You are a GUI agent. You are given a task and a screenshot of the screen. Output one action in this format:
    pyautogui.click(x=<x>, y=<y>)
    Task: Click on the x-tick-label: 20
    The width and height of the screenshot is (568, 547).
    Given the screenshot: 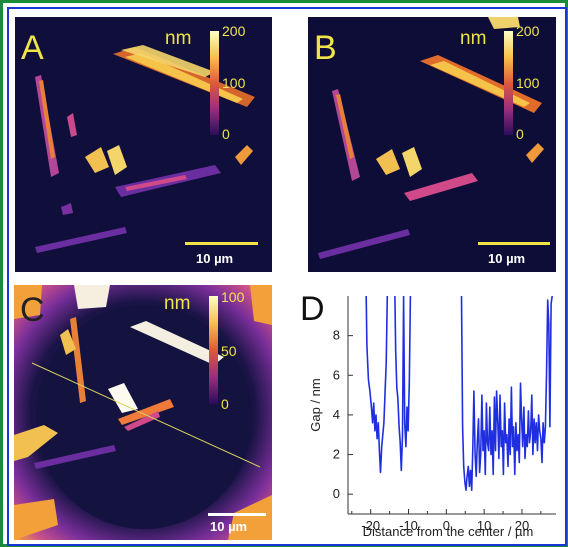 What is the action you would take?
    pyautogui.click(x=522, y=525)
    